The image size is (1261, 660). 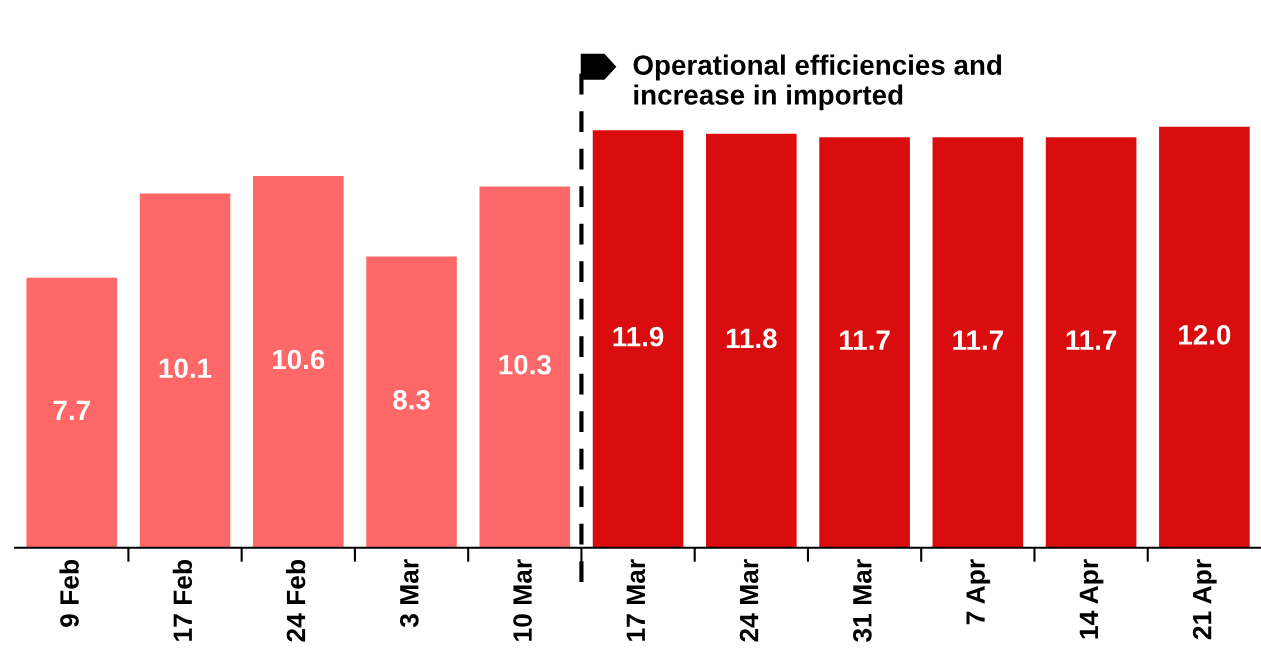 I want to click on x-tick-label: 24 Feb, so click(x=295, y=600).